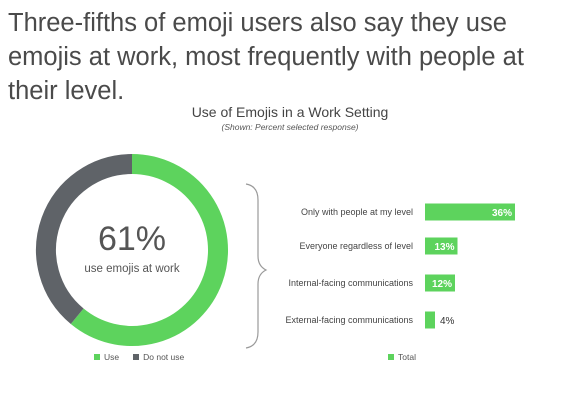 This screenshot has height=405, width=580. Describe the element at coordinates (290, 127) in the screenshot. I see `chart-subtitle: (Shown: Percent selected response)` at that location.